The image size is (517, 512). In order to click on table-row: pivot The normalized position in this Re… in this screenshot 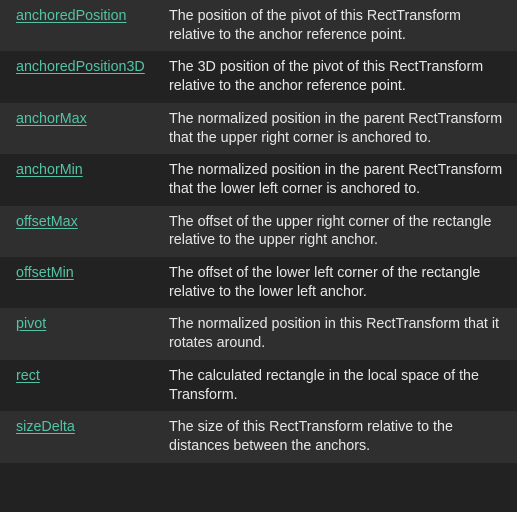, I will do `click(258, 334)`.